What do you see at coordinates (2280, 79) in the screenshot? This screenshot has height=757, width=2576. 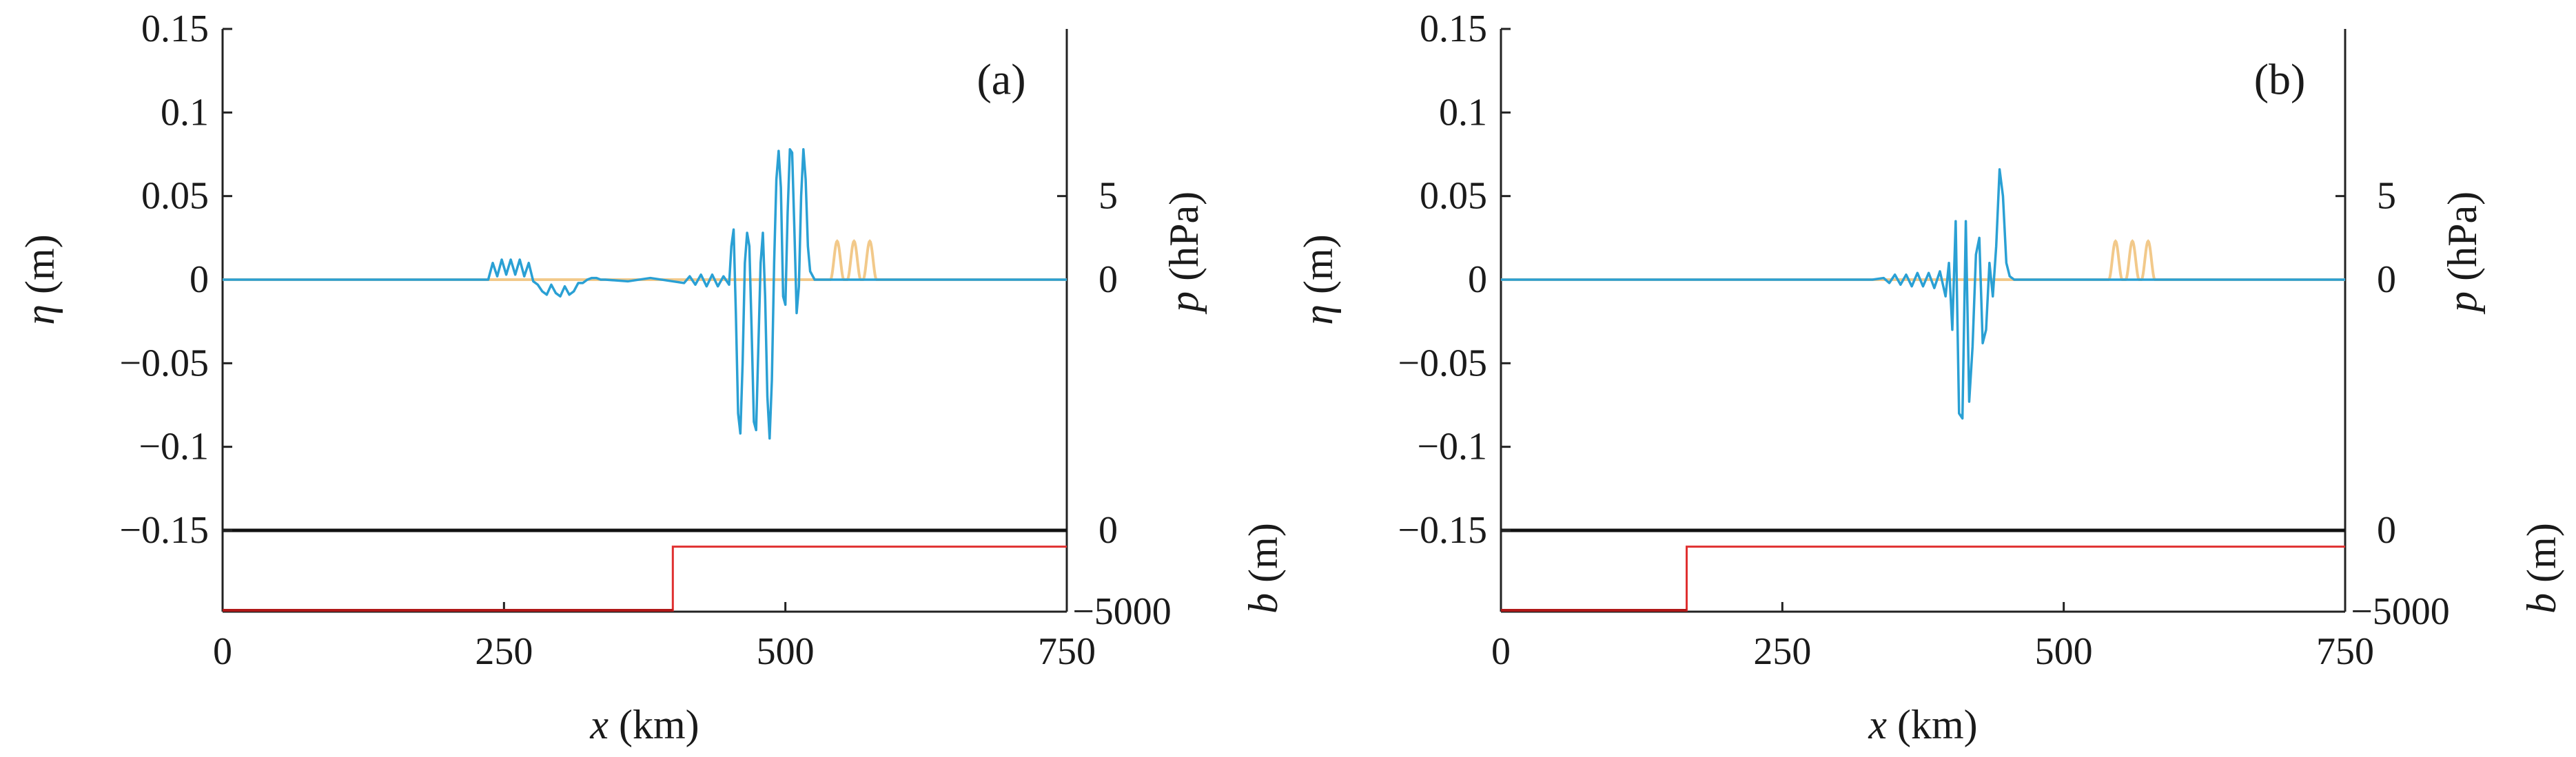 I see `panel-label: (b)` at bounding box center [2280, 79].